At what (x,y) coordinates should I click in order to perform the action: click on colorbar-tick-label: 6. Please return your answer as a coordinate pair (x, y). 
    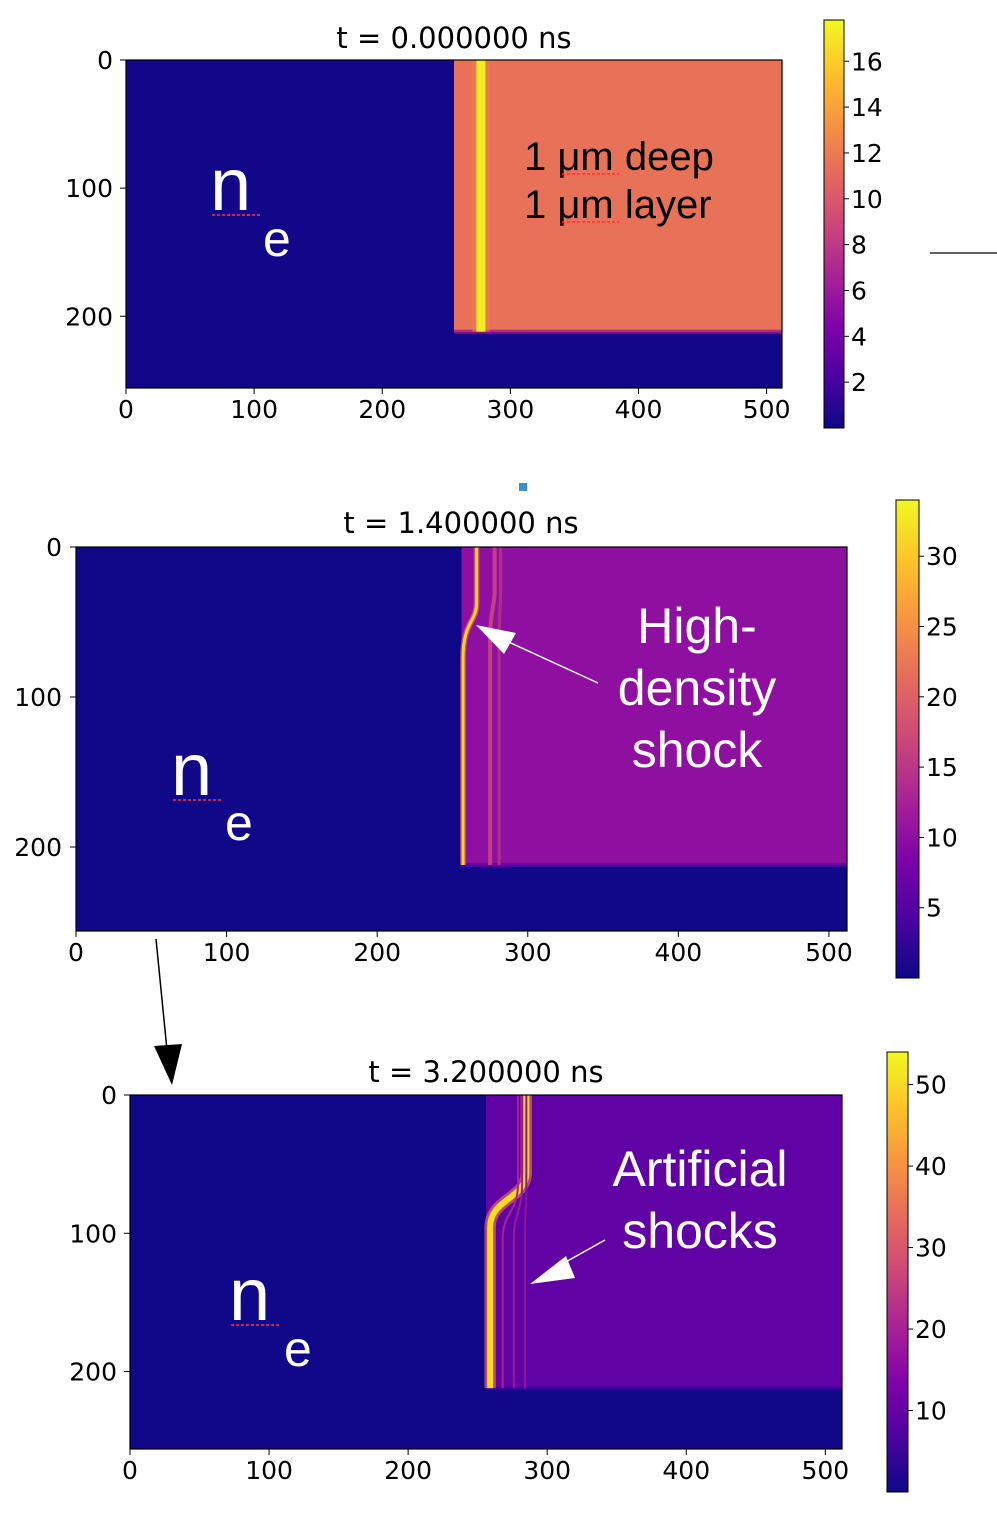
    Looking at the image, I should click on (859, 290).